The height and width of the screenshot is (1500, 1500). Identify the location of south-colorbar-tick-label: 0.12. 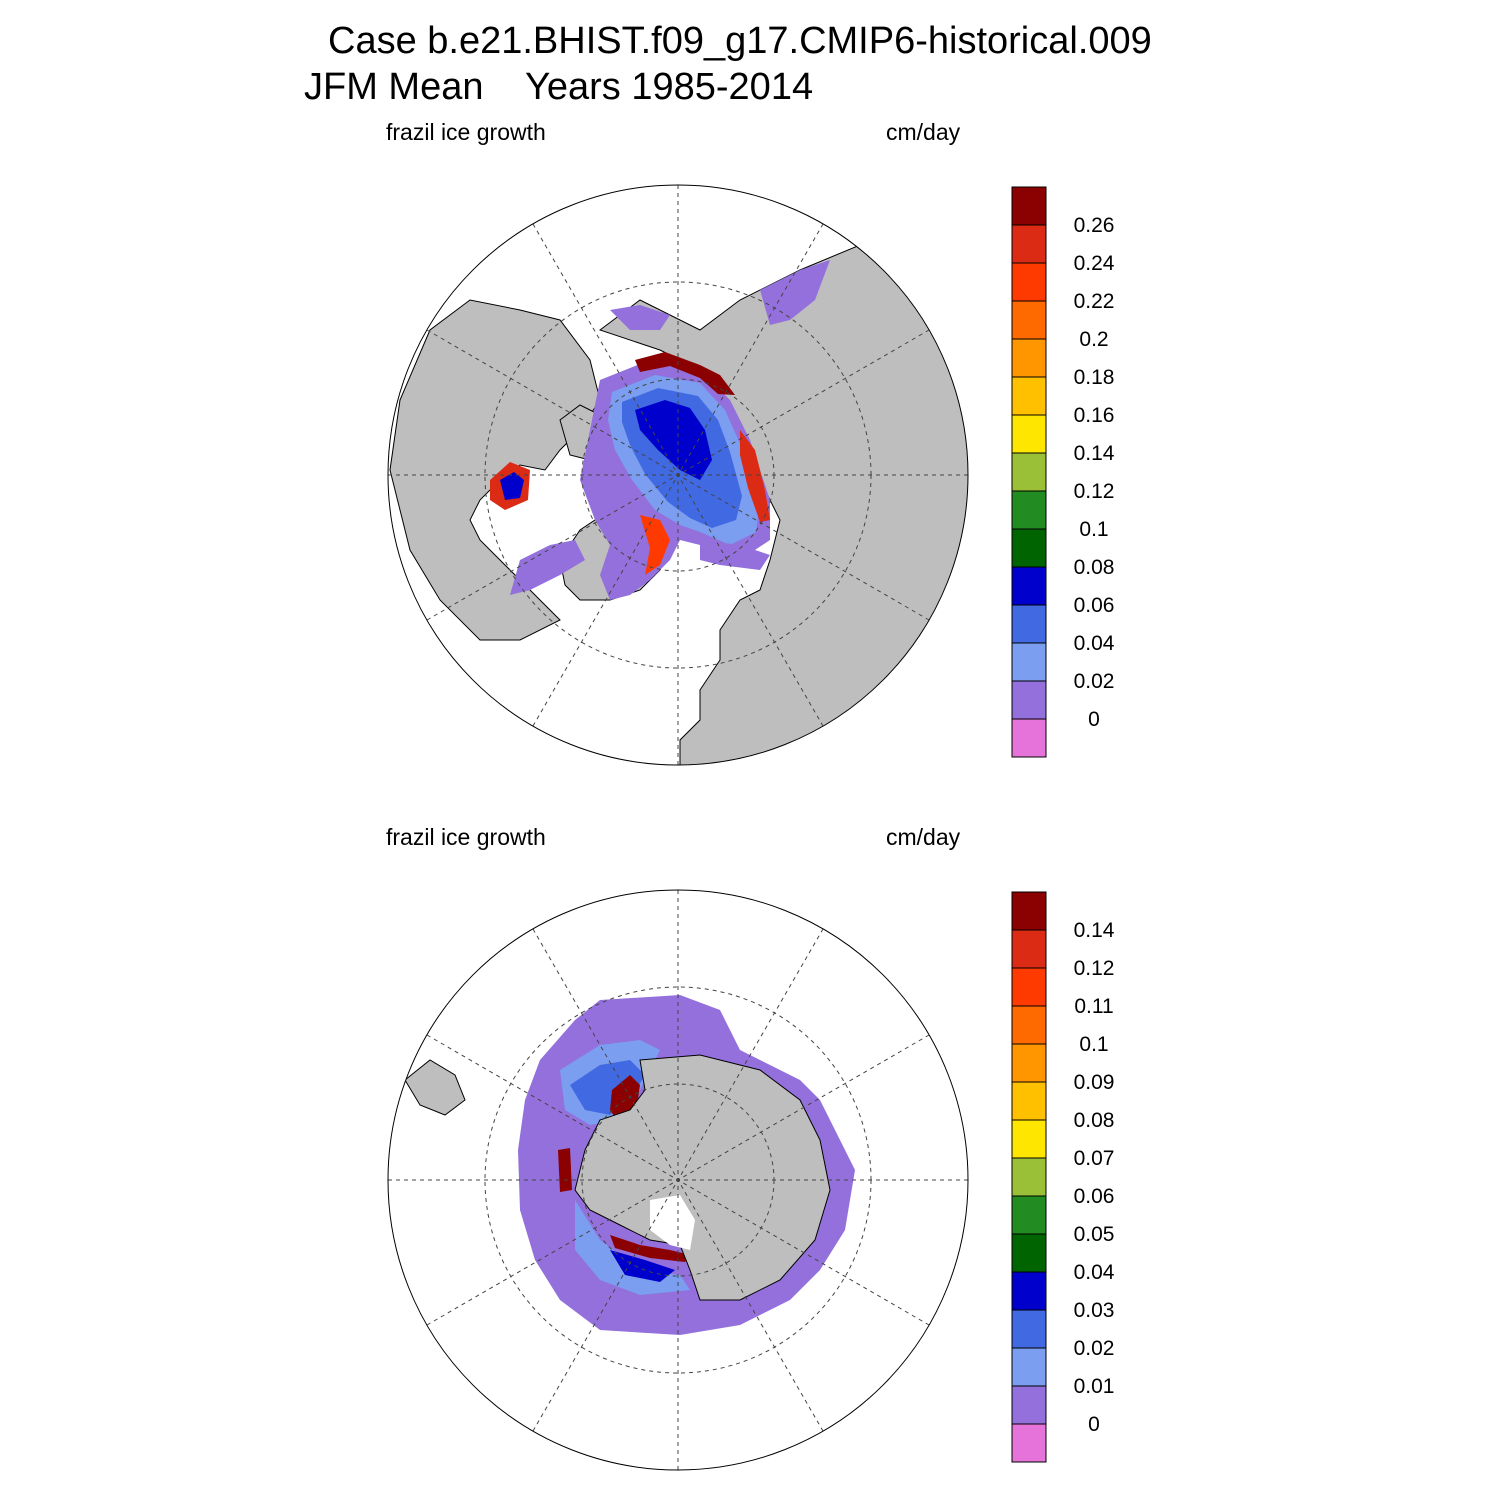
(1094, 968).